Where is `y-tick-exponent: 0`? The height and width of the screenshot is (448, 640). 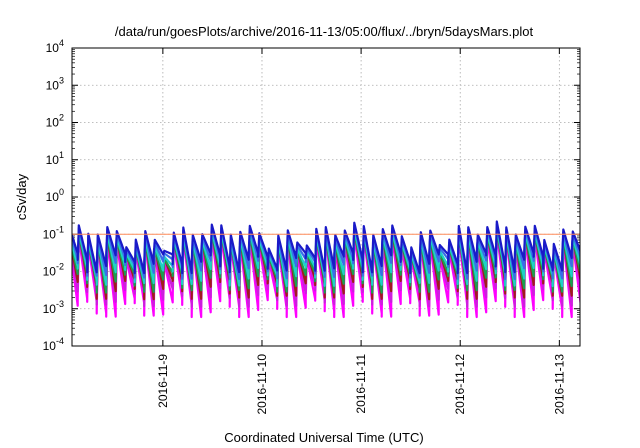 y-tick-exponent: 0 is located at coordinates (61, 192).